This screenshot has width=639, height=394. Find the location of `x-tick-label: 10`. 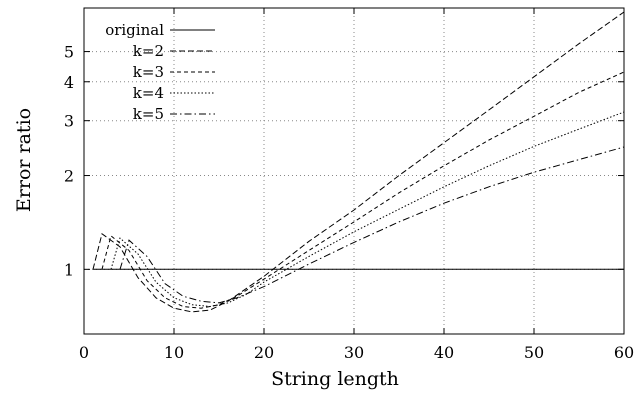

x-tick-label: 10 is located at coordinates (174, 352).